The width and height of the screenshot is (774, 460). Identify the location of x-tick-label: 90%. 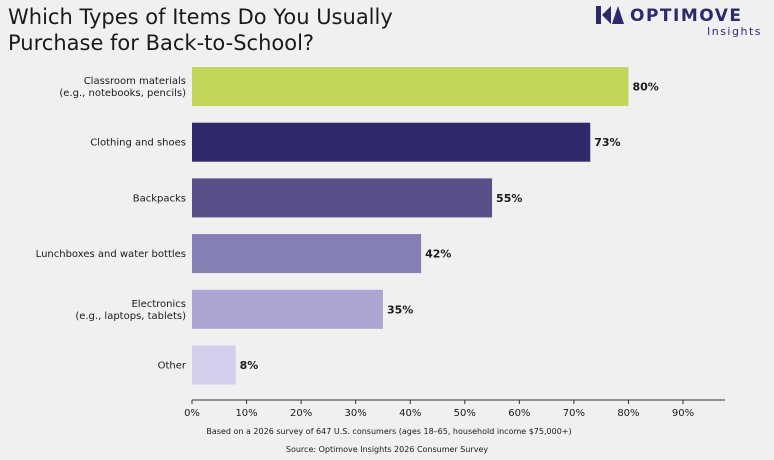
(683, 413).